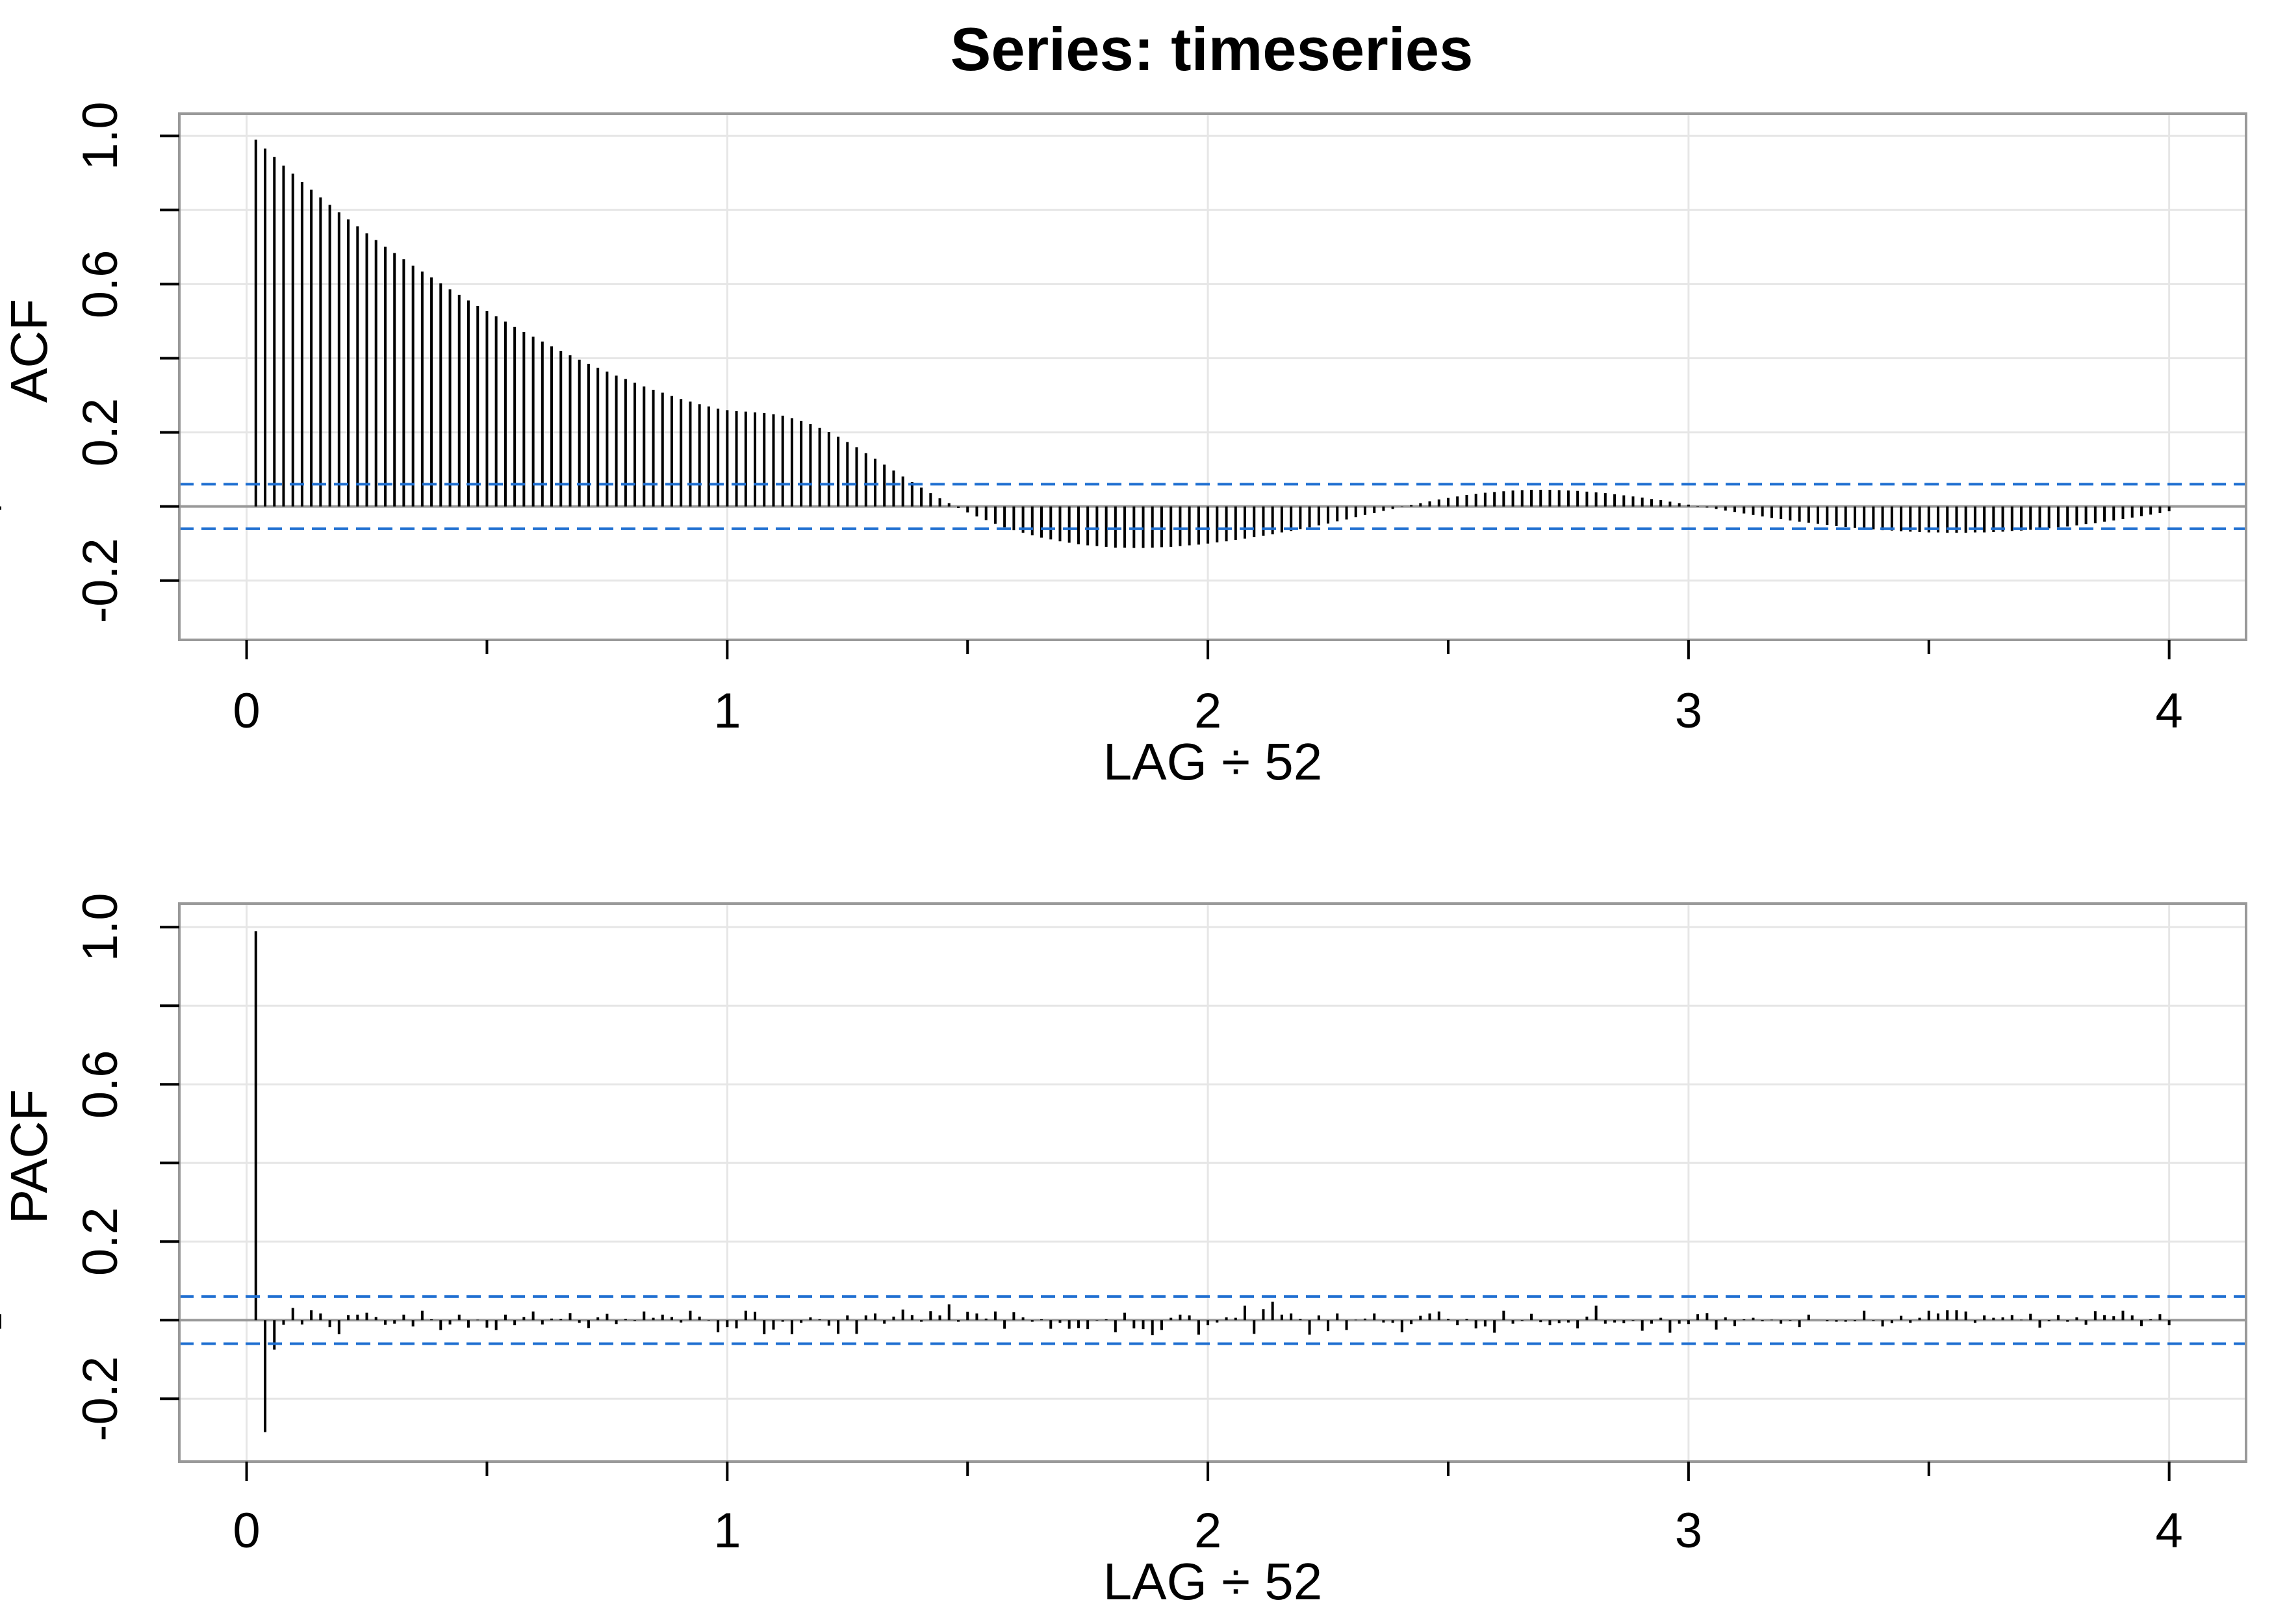 This screenshot has height=1624, width=2274. What do you see at coordinates (246, 711) in the screenshot?
I see `acf-x-tick-label: 0` at bounding box center [246, 711].